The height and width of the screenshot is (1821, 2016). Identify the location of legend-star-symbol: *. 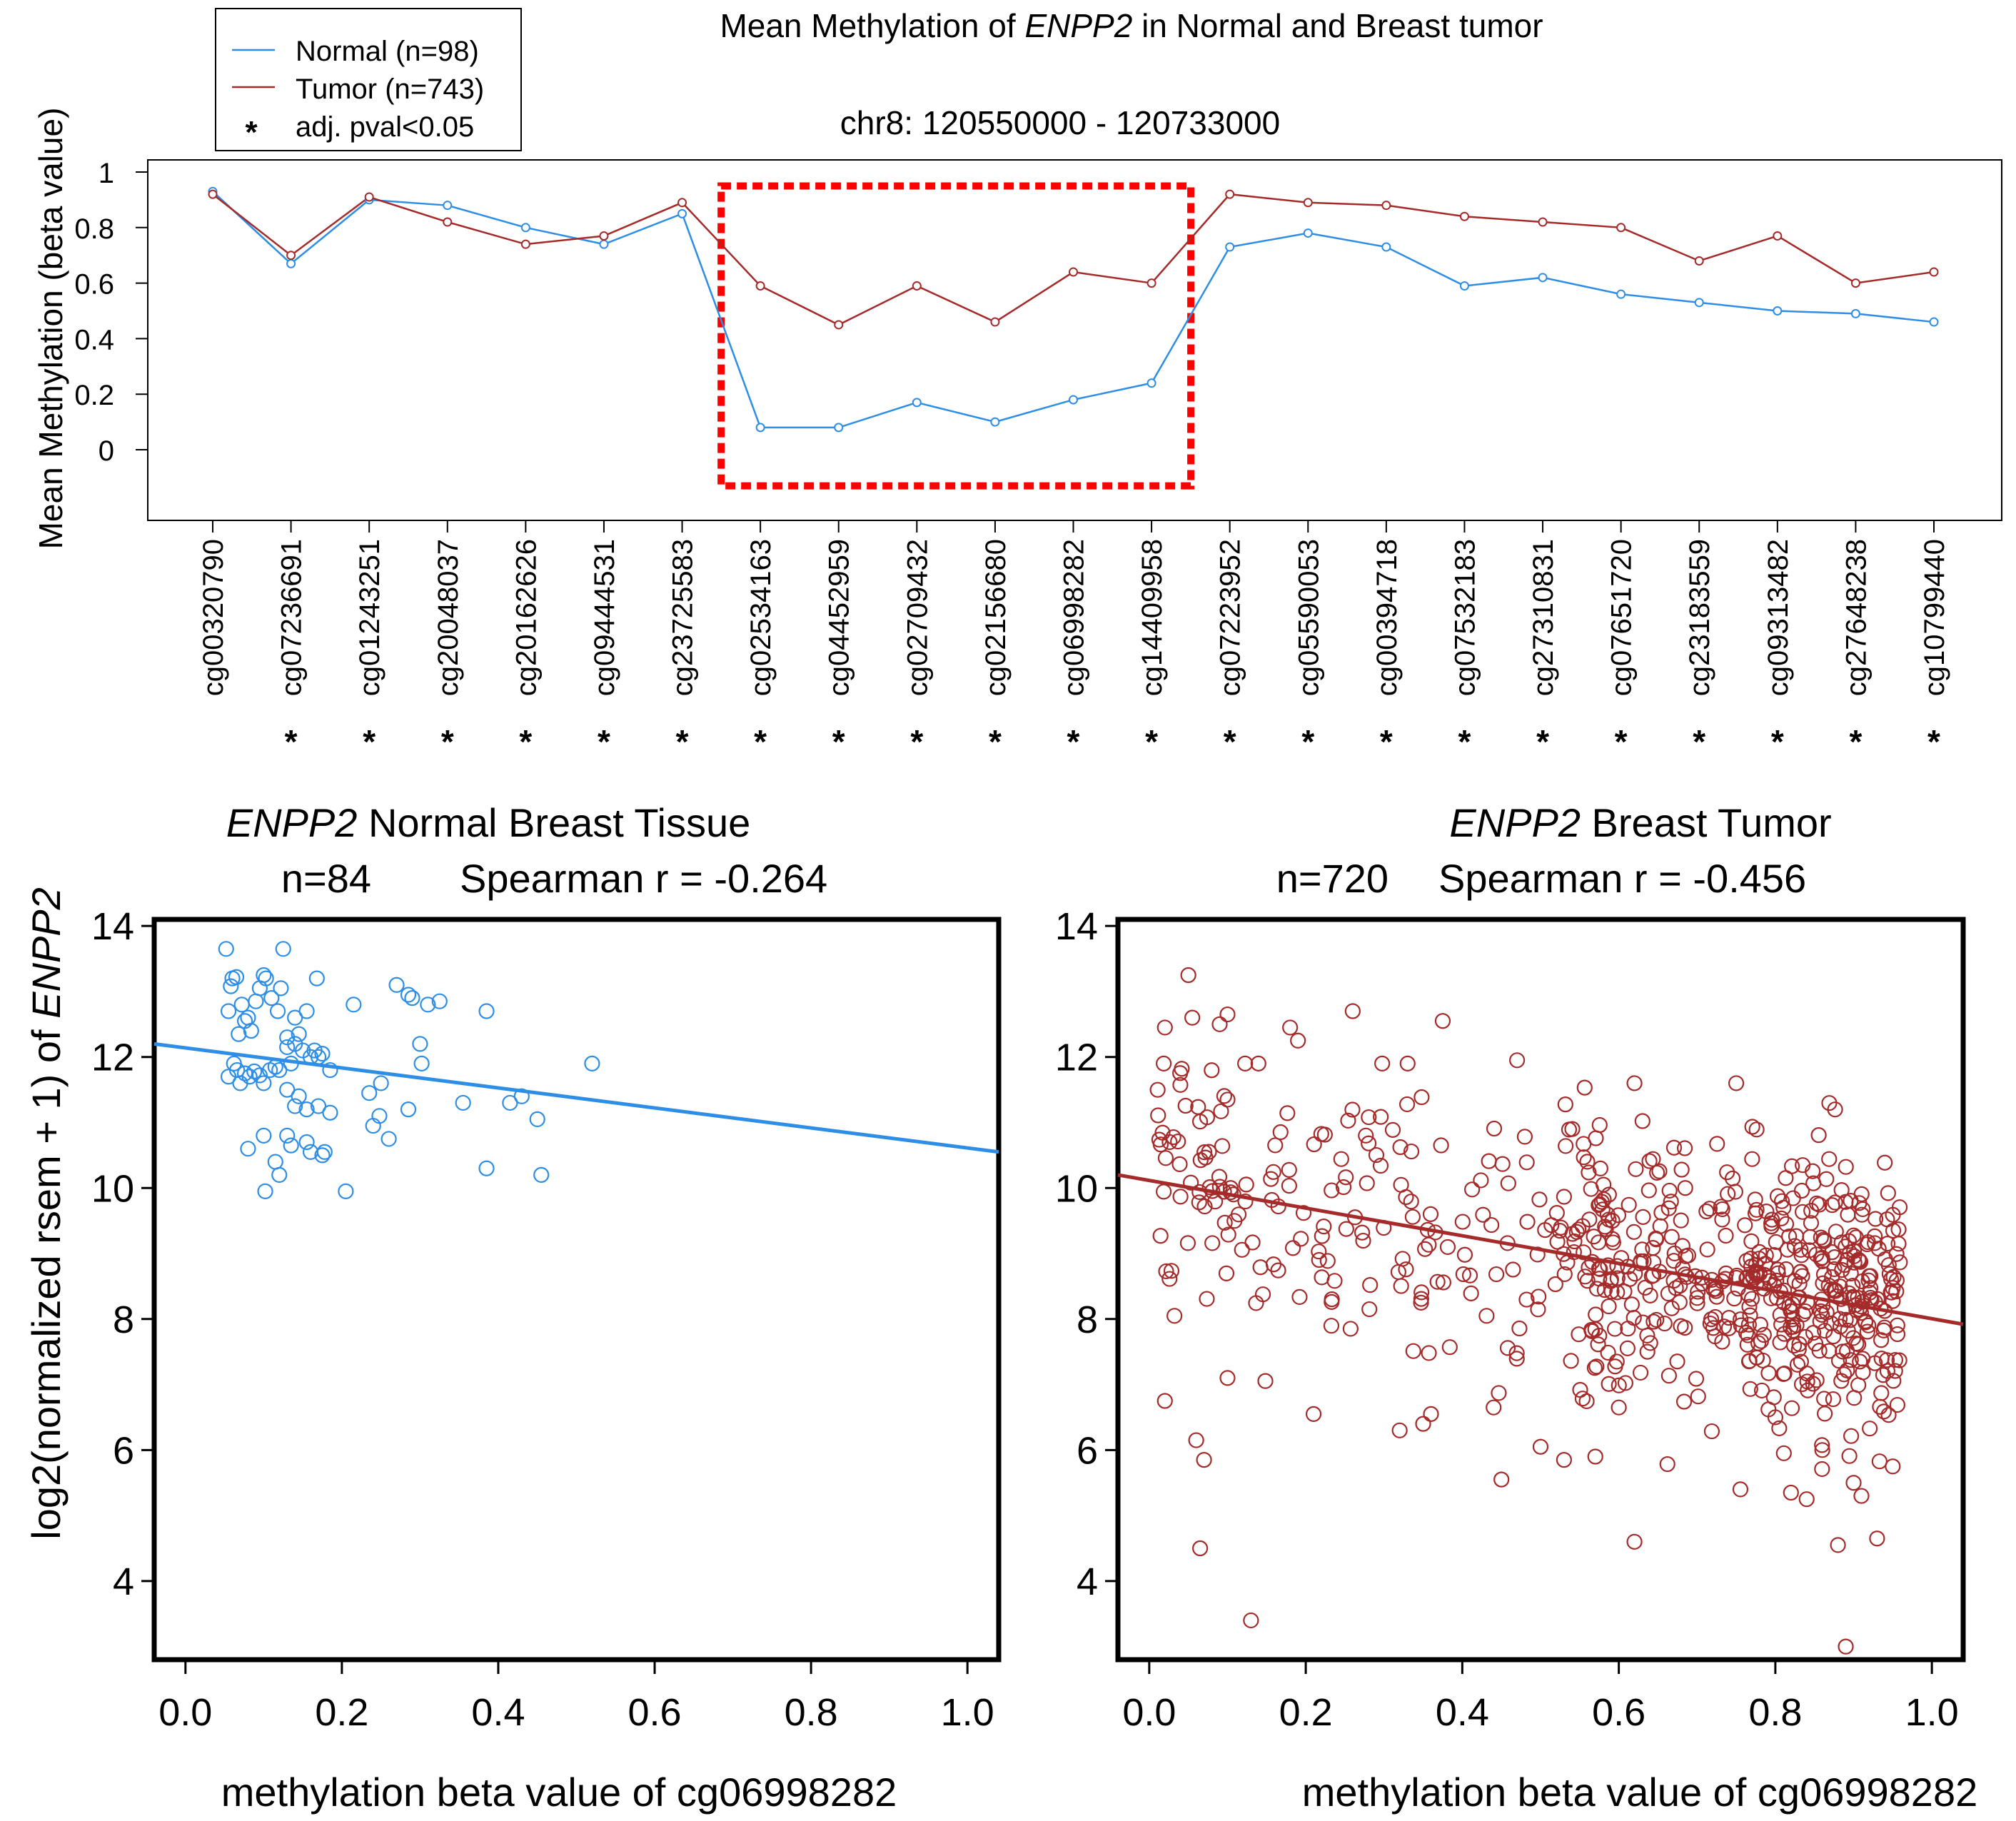
(251, 133).